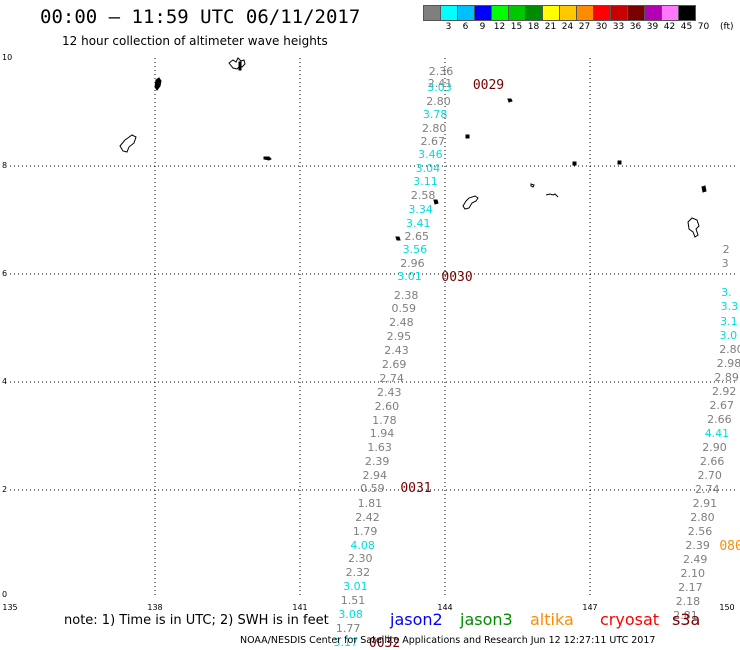 The height and width of the screenshot is (650, 740). I want to click on colorbar-label: 36, so click(635, 27).